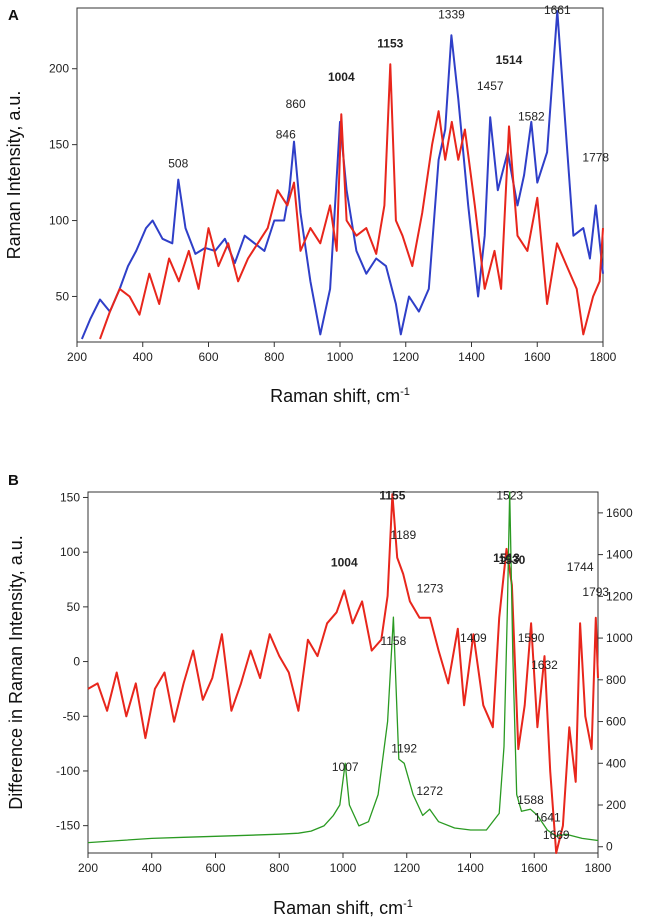 This screenshot has width=664, height=923. Describe the element at coordinates (68, 826) in the screenshot. I see `y-tick-label: -150` at that location.